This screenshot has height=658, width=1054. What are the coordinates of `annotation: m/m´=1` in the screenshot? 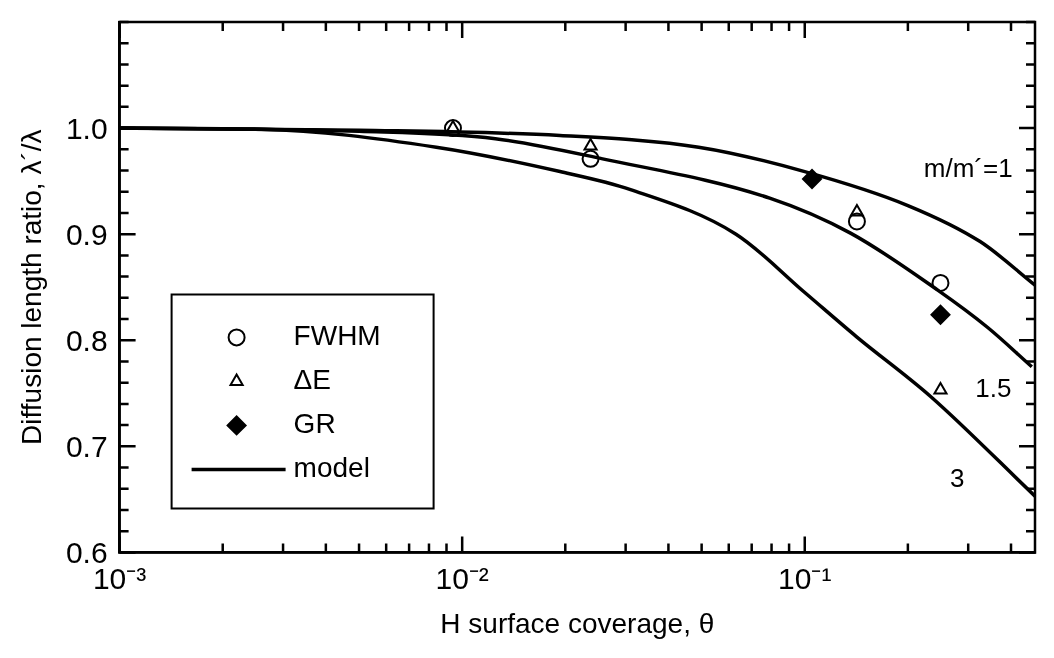 It's located at (968, 168).